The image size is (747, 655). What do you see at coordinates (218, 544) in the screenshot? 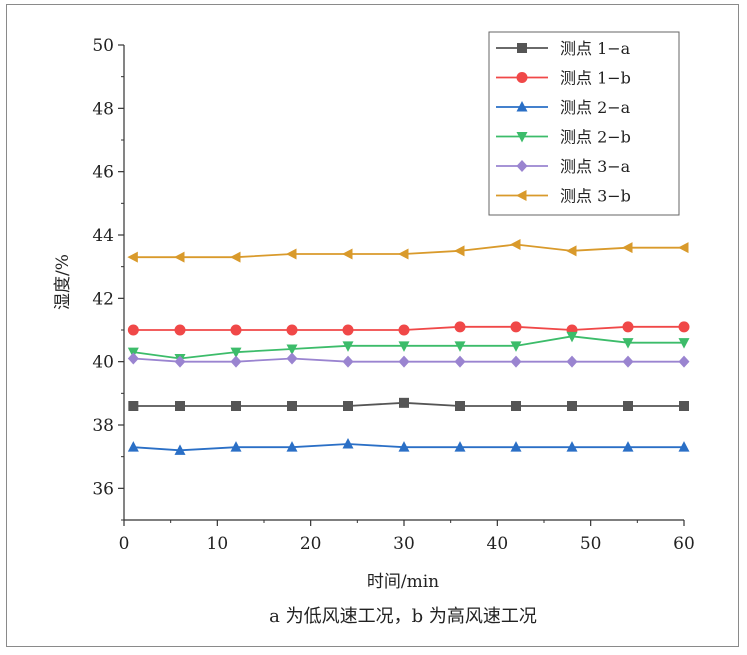
I see `x-tick-label: 10` at bounding box center [218, 544].